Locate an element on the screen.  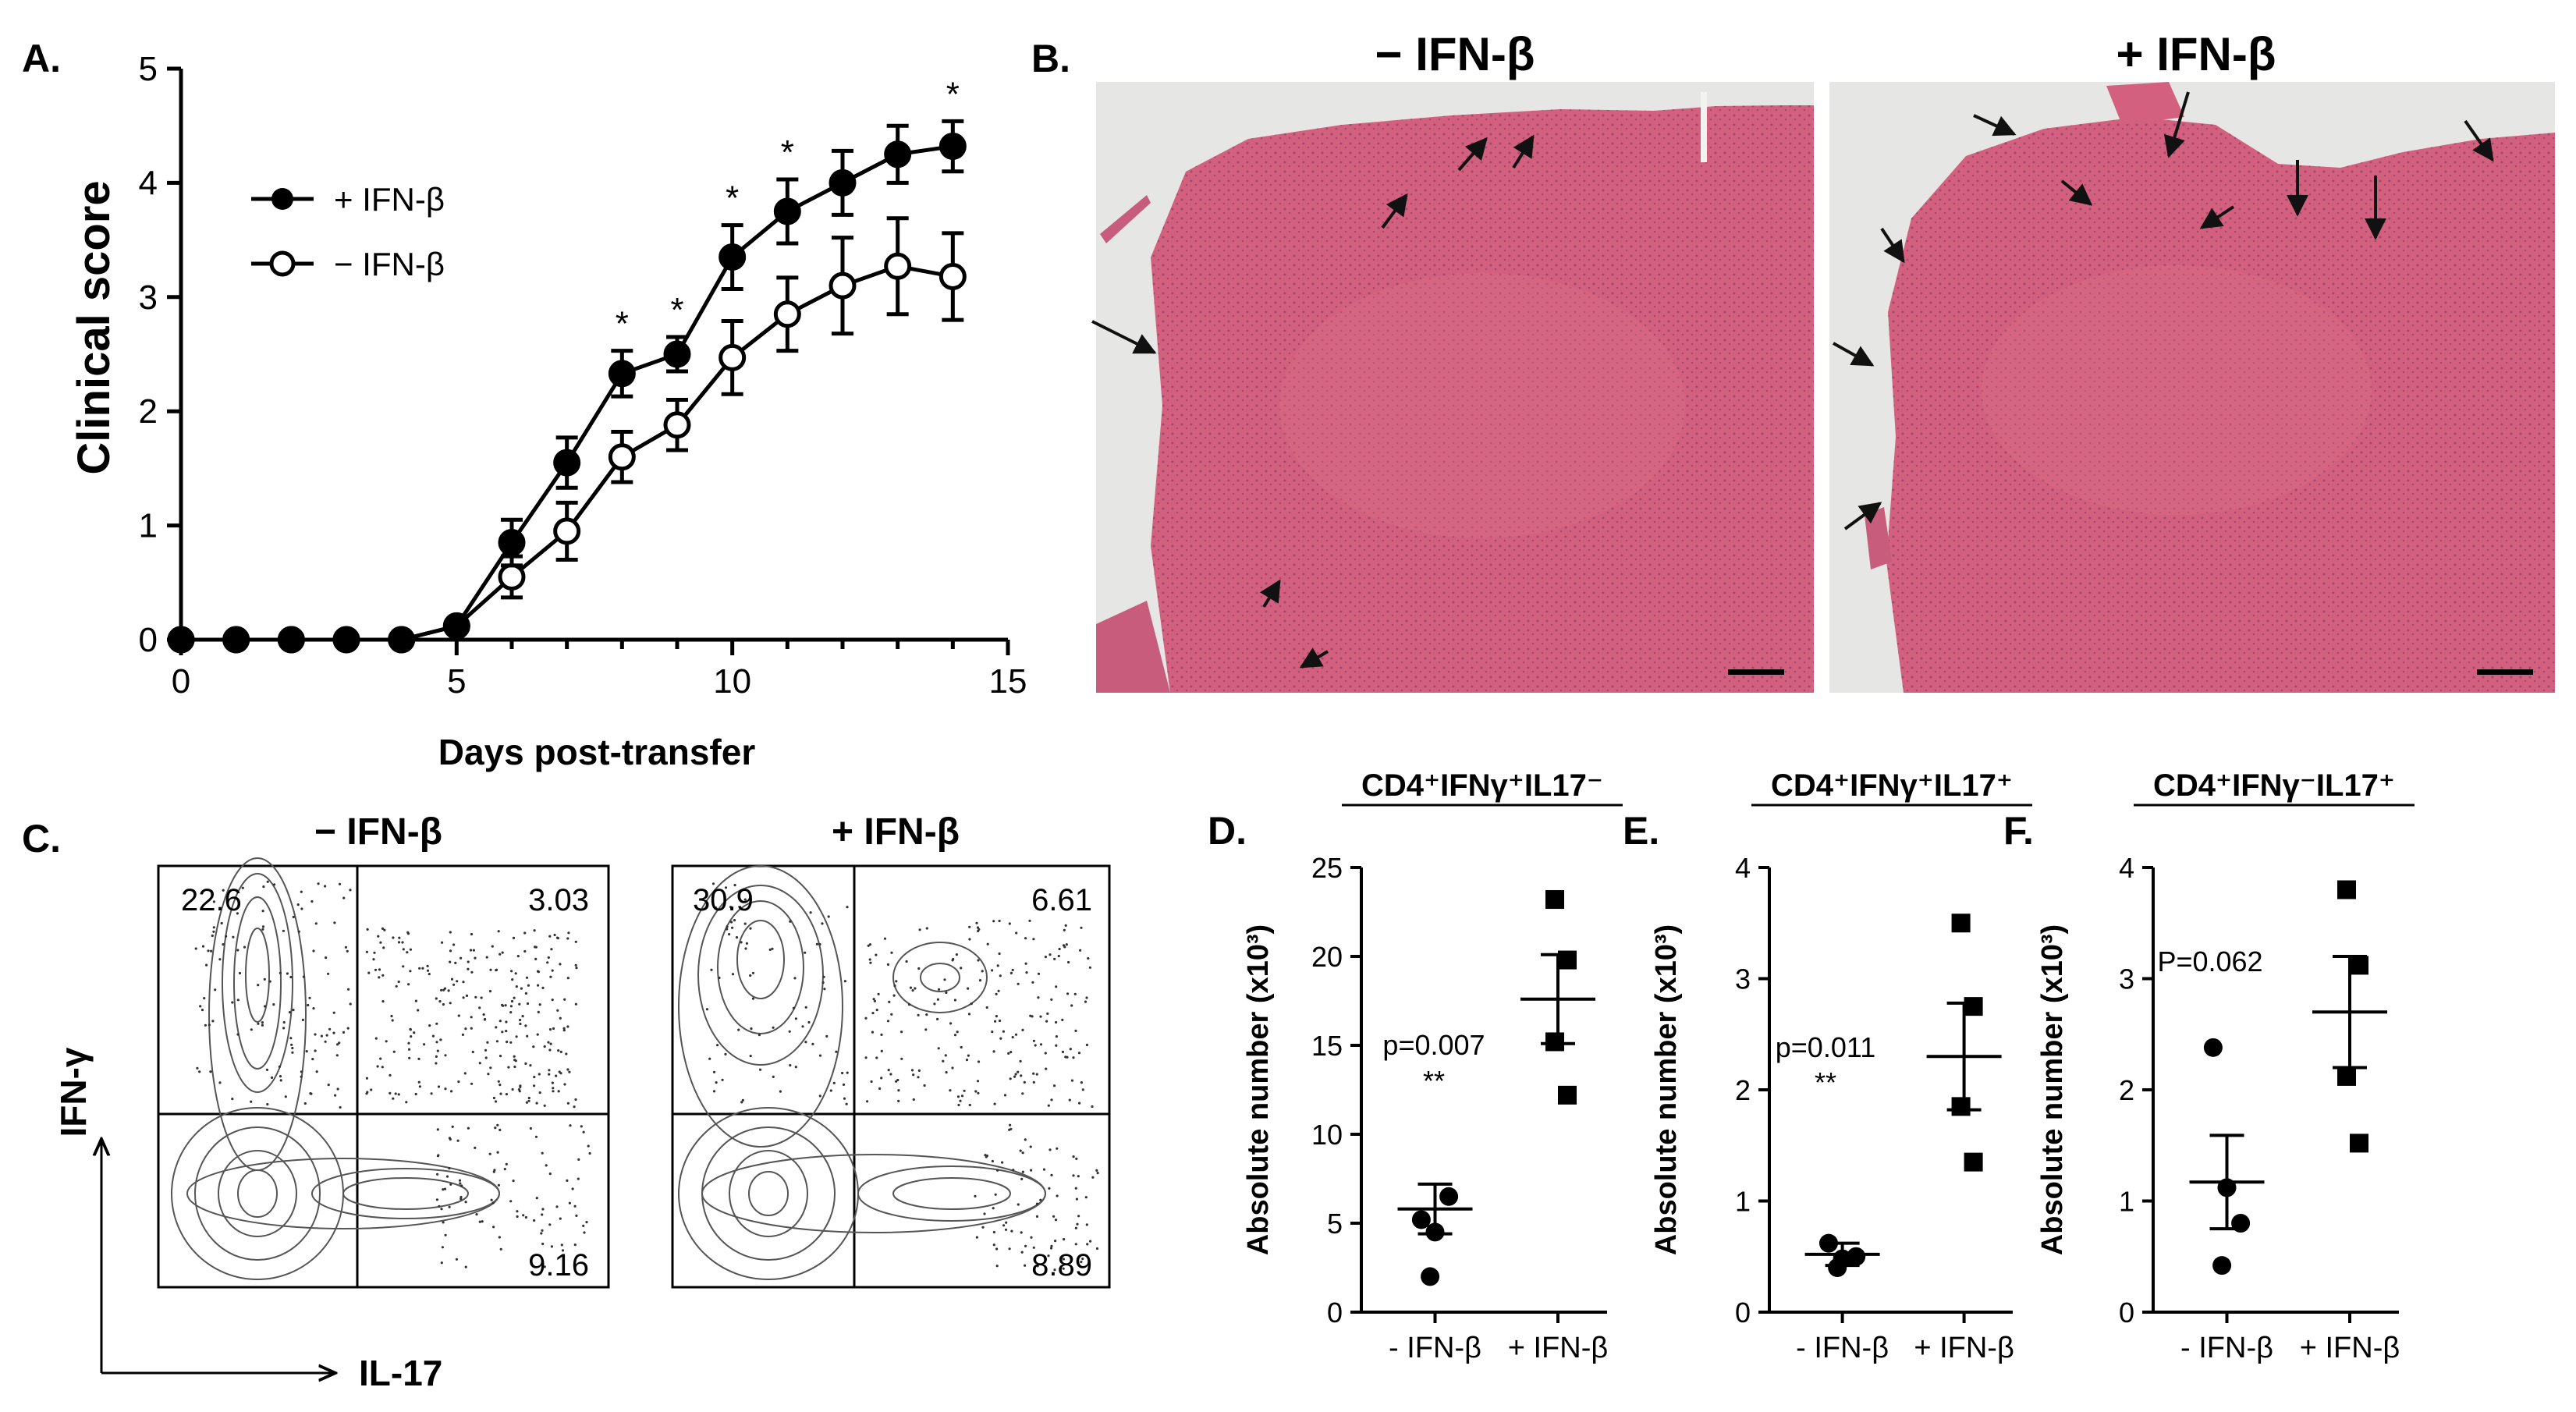
flow-y-axis-label: IFN-γ is located at coordinates (73, 1092).